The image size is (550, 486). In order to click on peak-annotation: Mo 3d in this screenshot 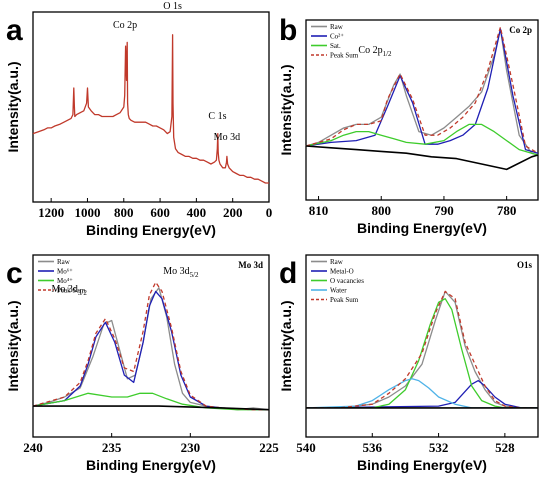, I will do `click(227, 137)`.